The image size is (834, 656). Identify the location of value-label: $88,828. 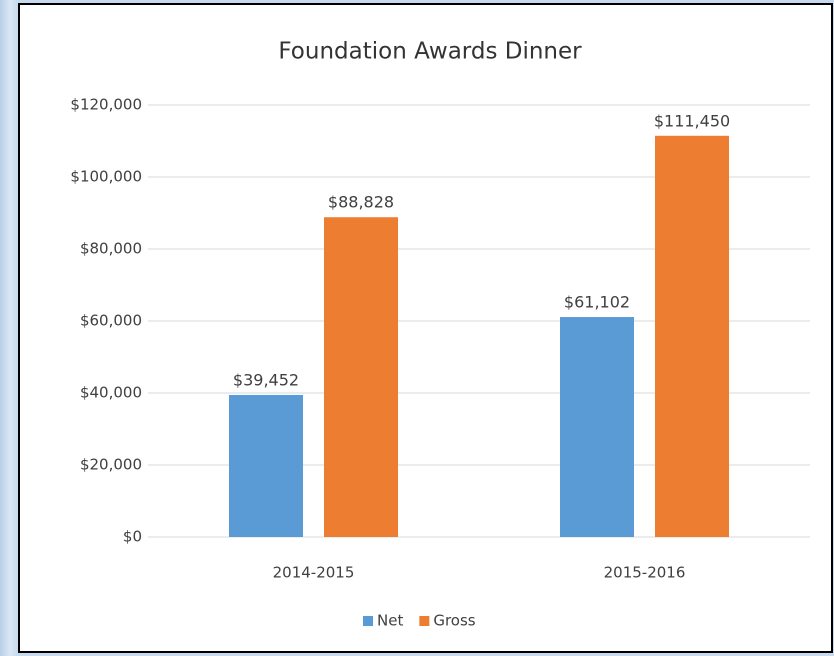
(361, 202).